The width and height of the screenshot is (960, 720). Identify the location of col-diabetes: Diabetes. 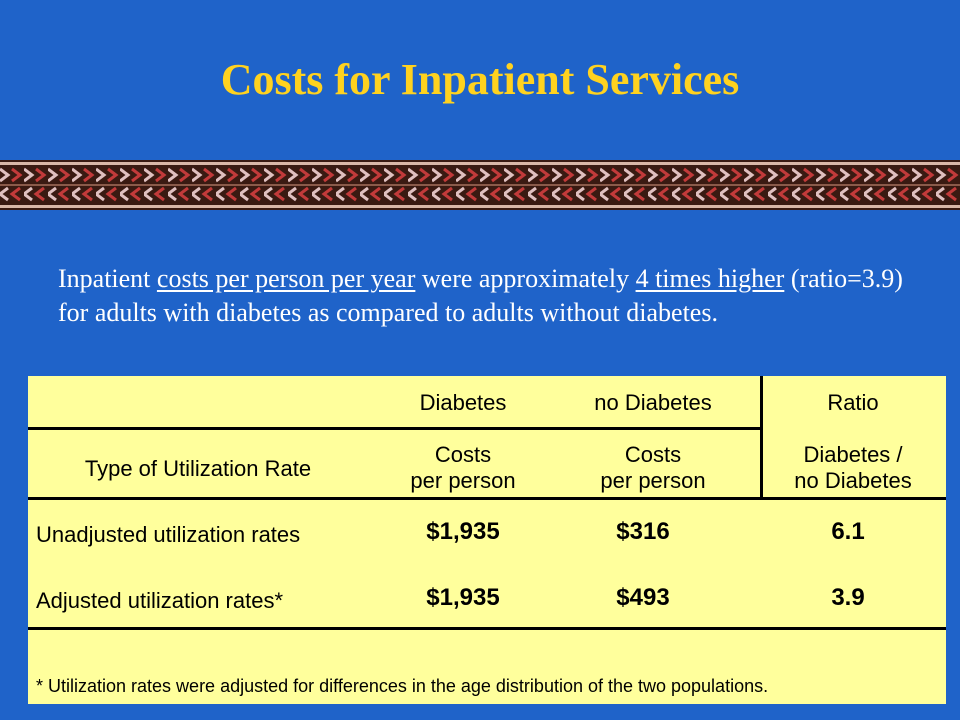
(463, 402).